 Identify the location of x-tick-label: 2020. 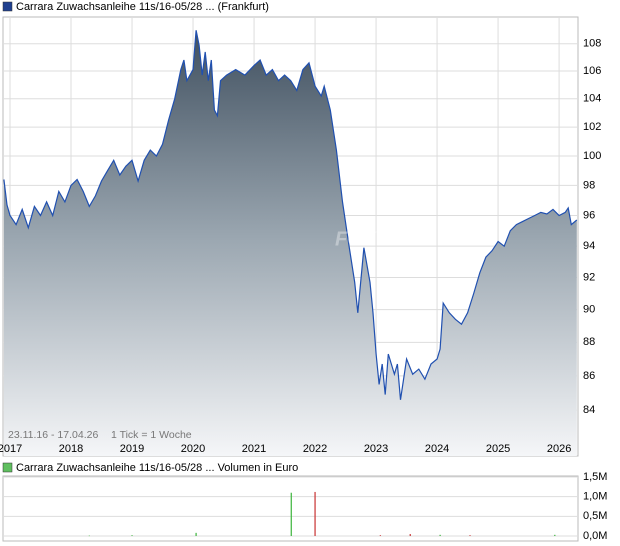
(193, 449).